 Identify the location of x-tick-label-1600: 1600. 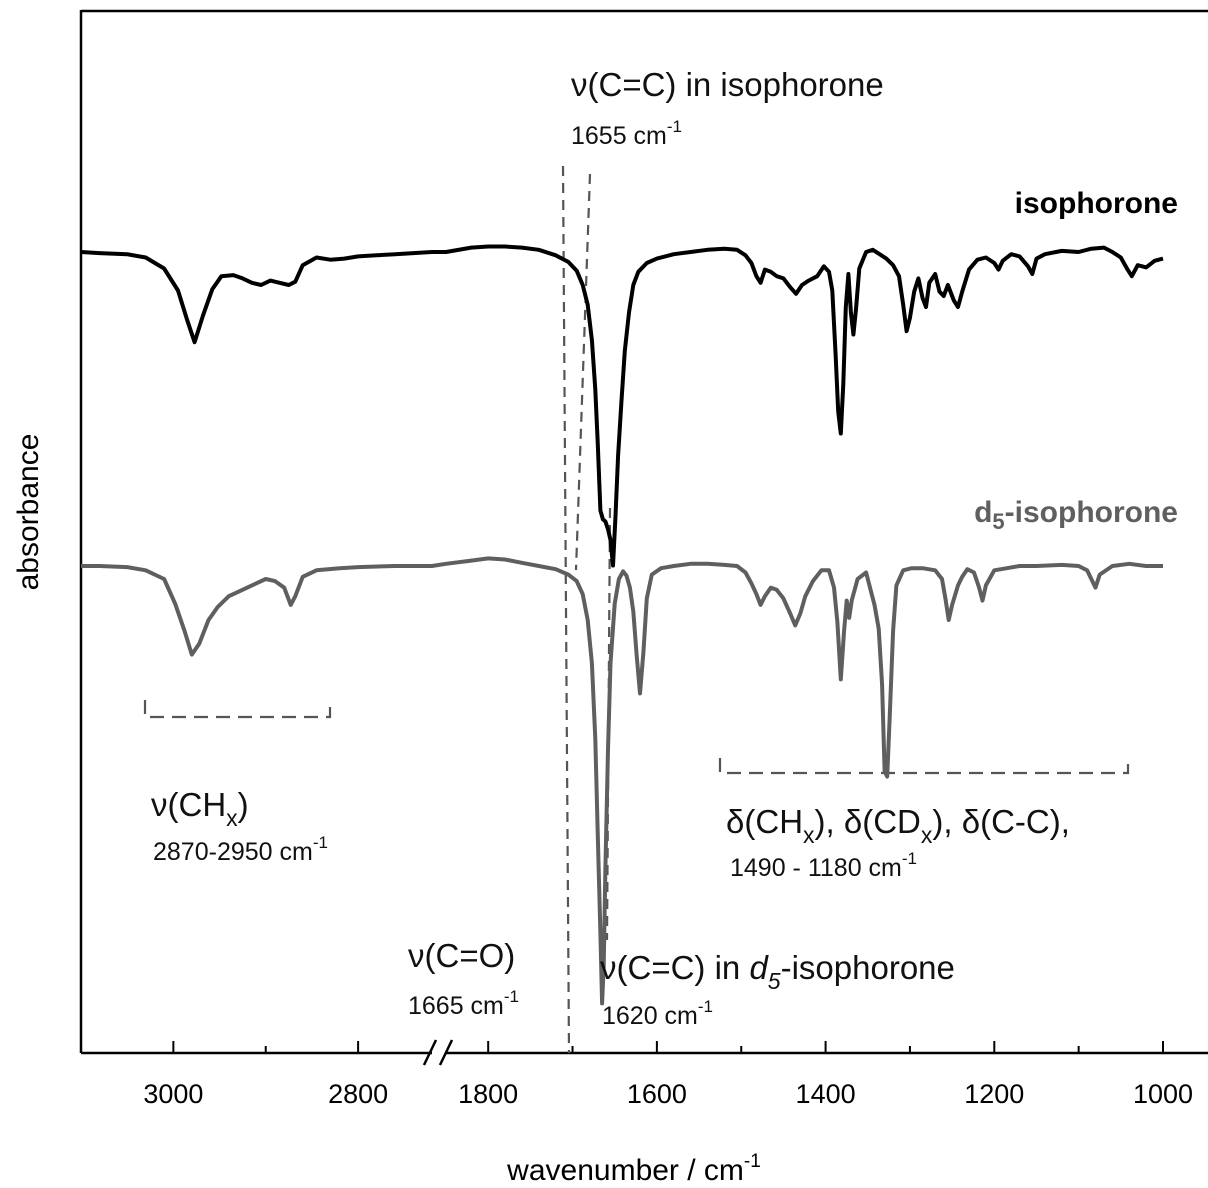
(657, 1094).